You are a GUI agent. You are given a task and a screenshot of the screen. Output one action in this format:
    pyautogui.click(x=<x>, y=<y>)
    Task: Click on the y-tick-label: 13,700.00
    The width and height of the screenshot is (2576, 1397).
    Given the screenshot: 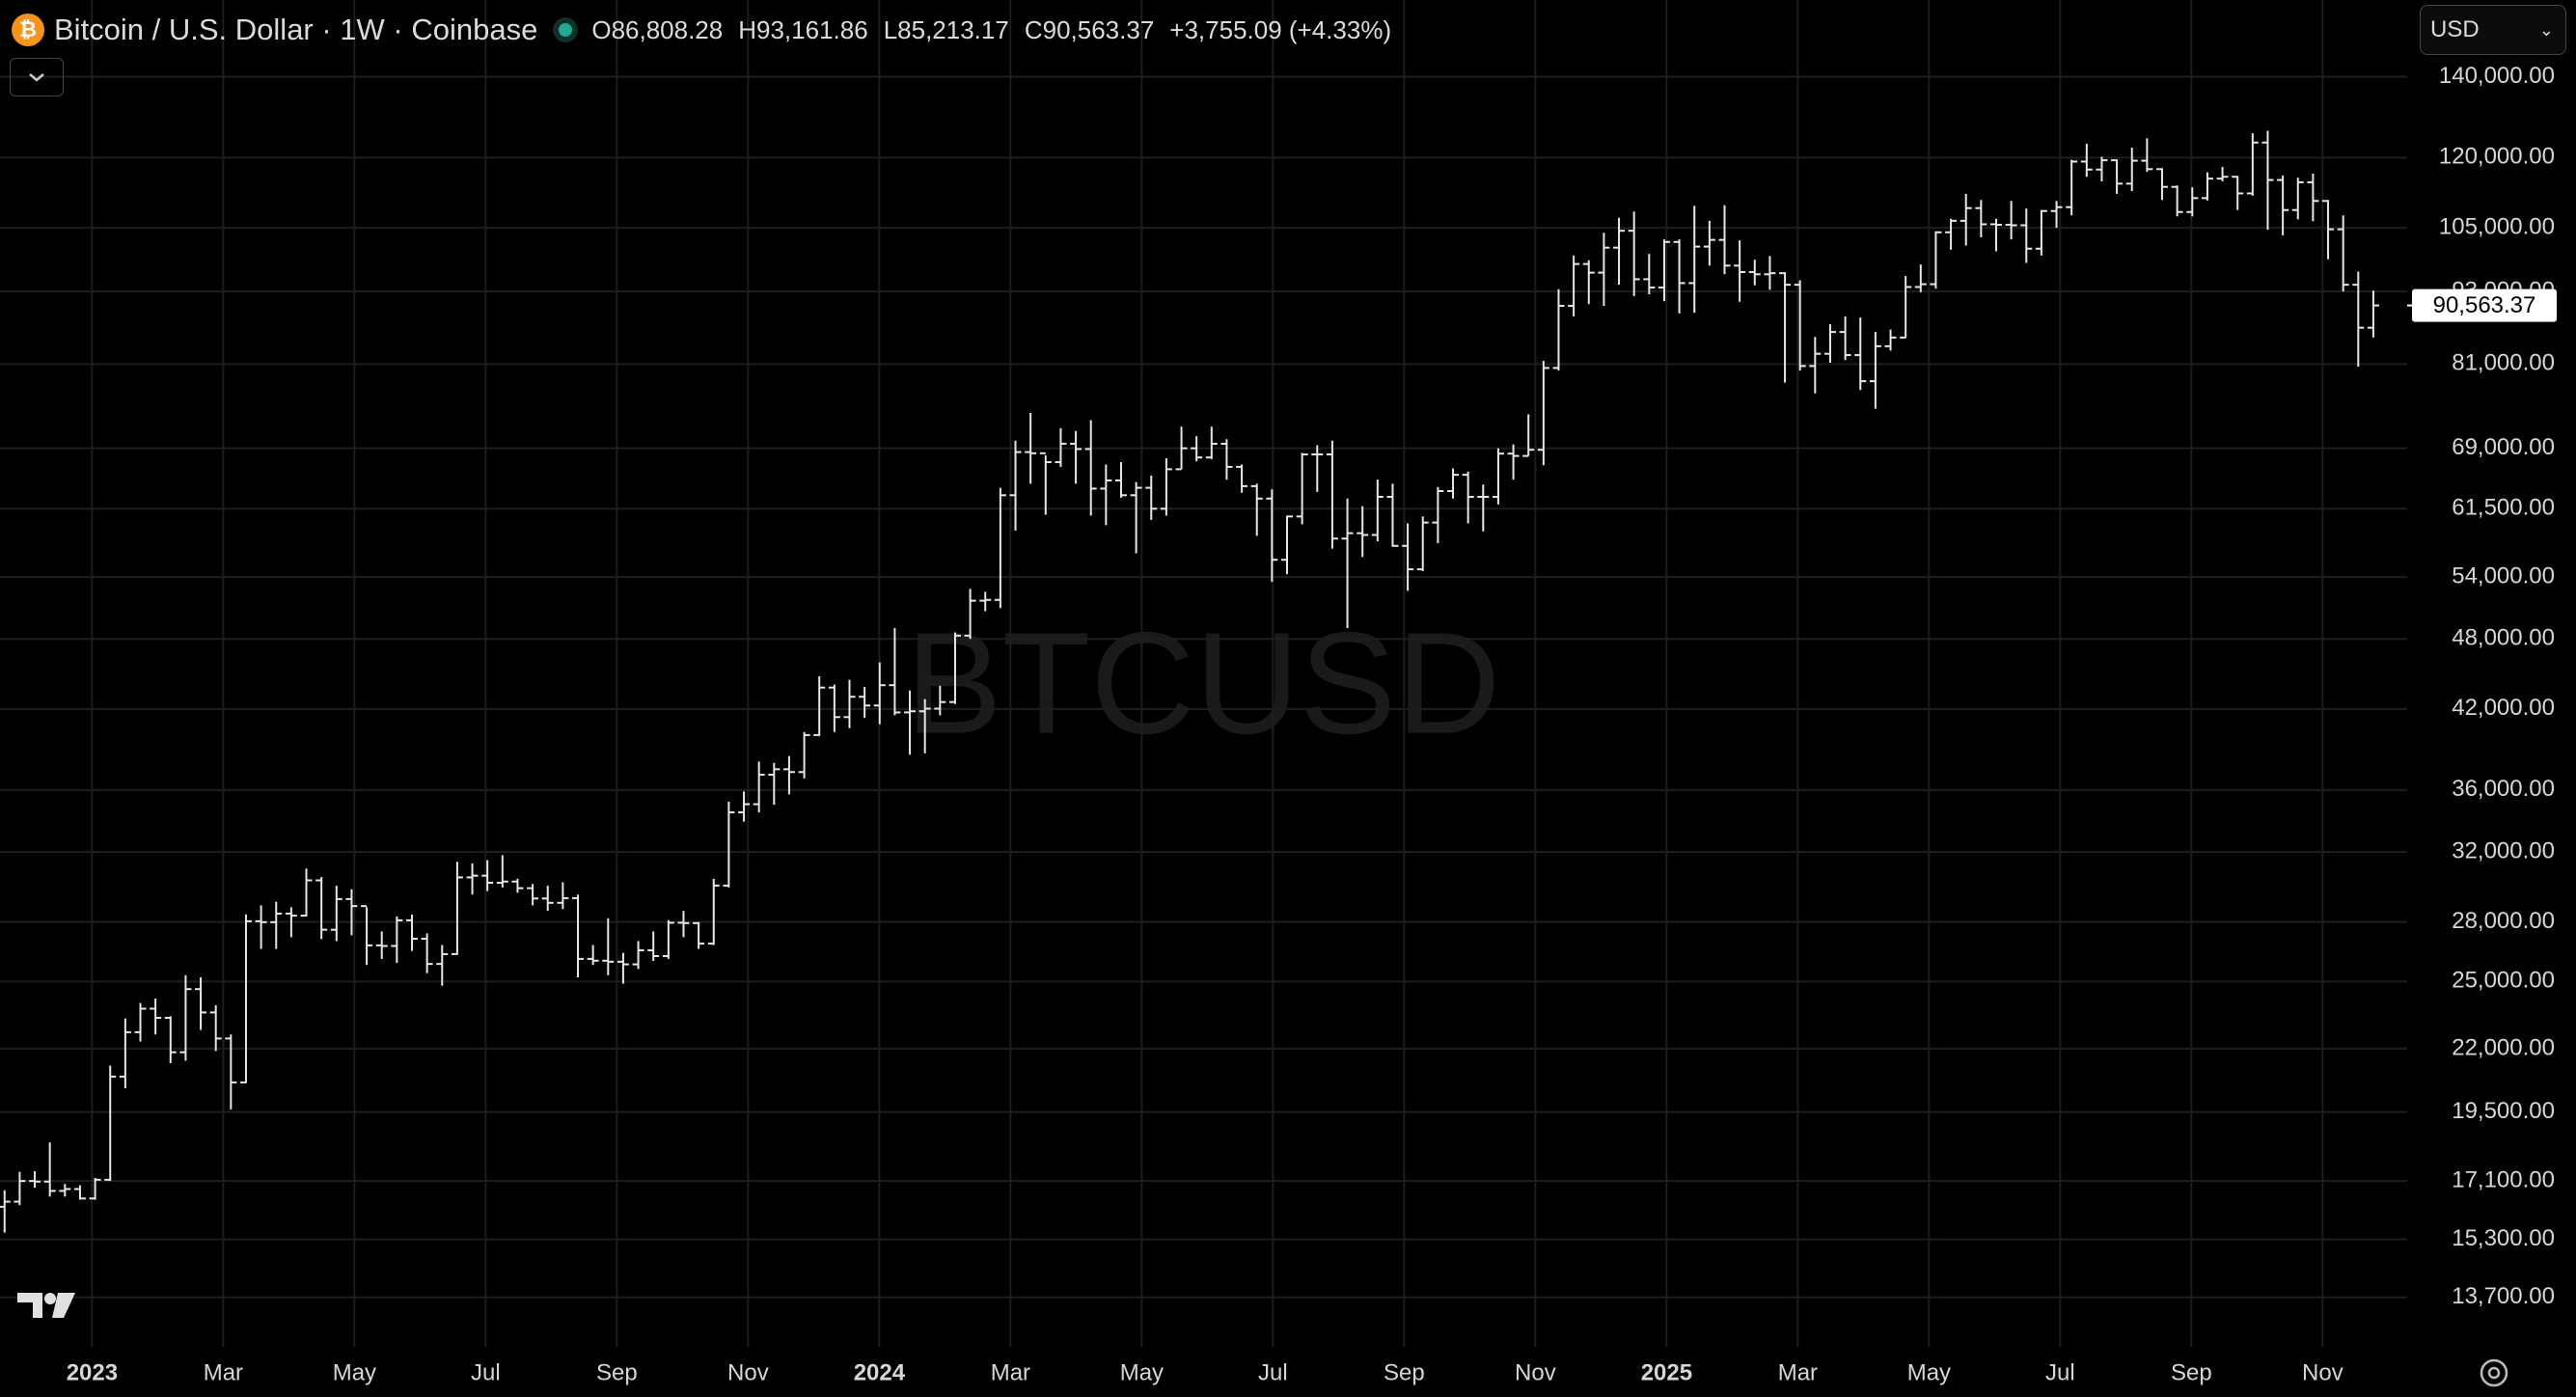 What is the action you would take?
    pyautogui.click(x=2503, y=1296)
    